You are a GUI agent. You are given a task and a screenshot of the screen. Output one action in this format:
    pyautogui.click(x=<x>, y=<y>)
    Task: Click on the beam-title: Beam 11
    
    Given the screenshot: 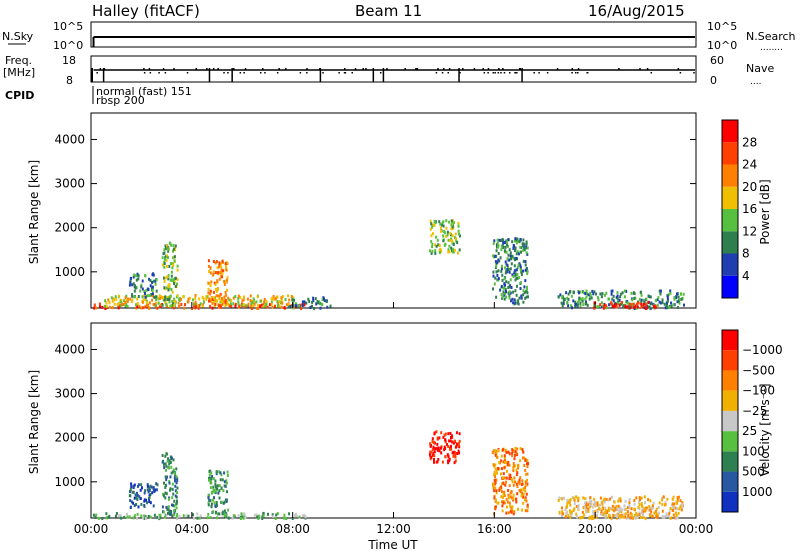 What is the action you would take?
    pyautogui.click(x=388, y=11)
    